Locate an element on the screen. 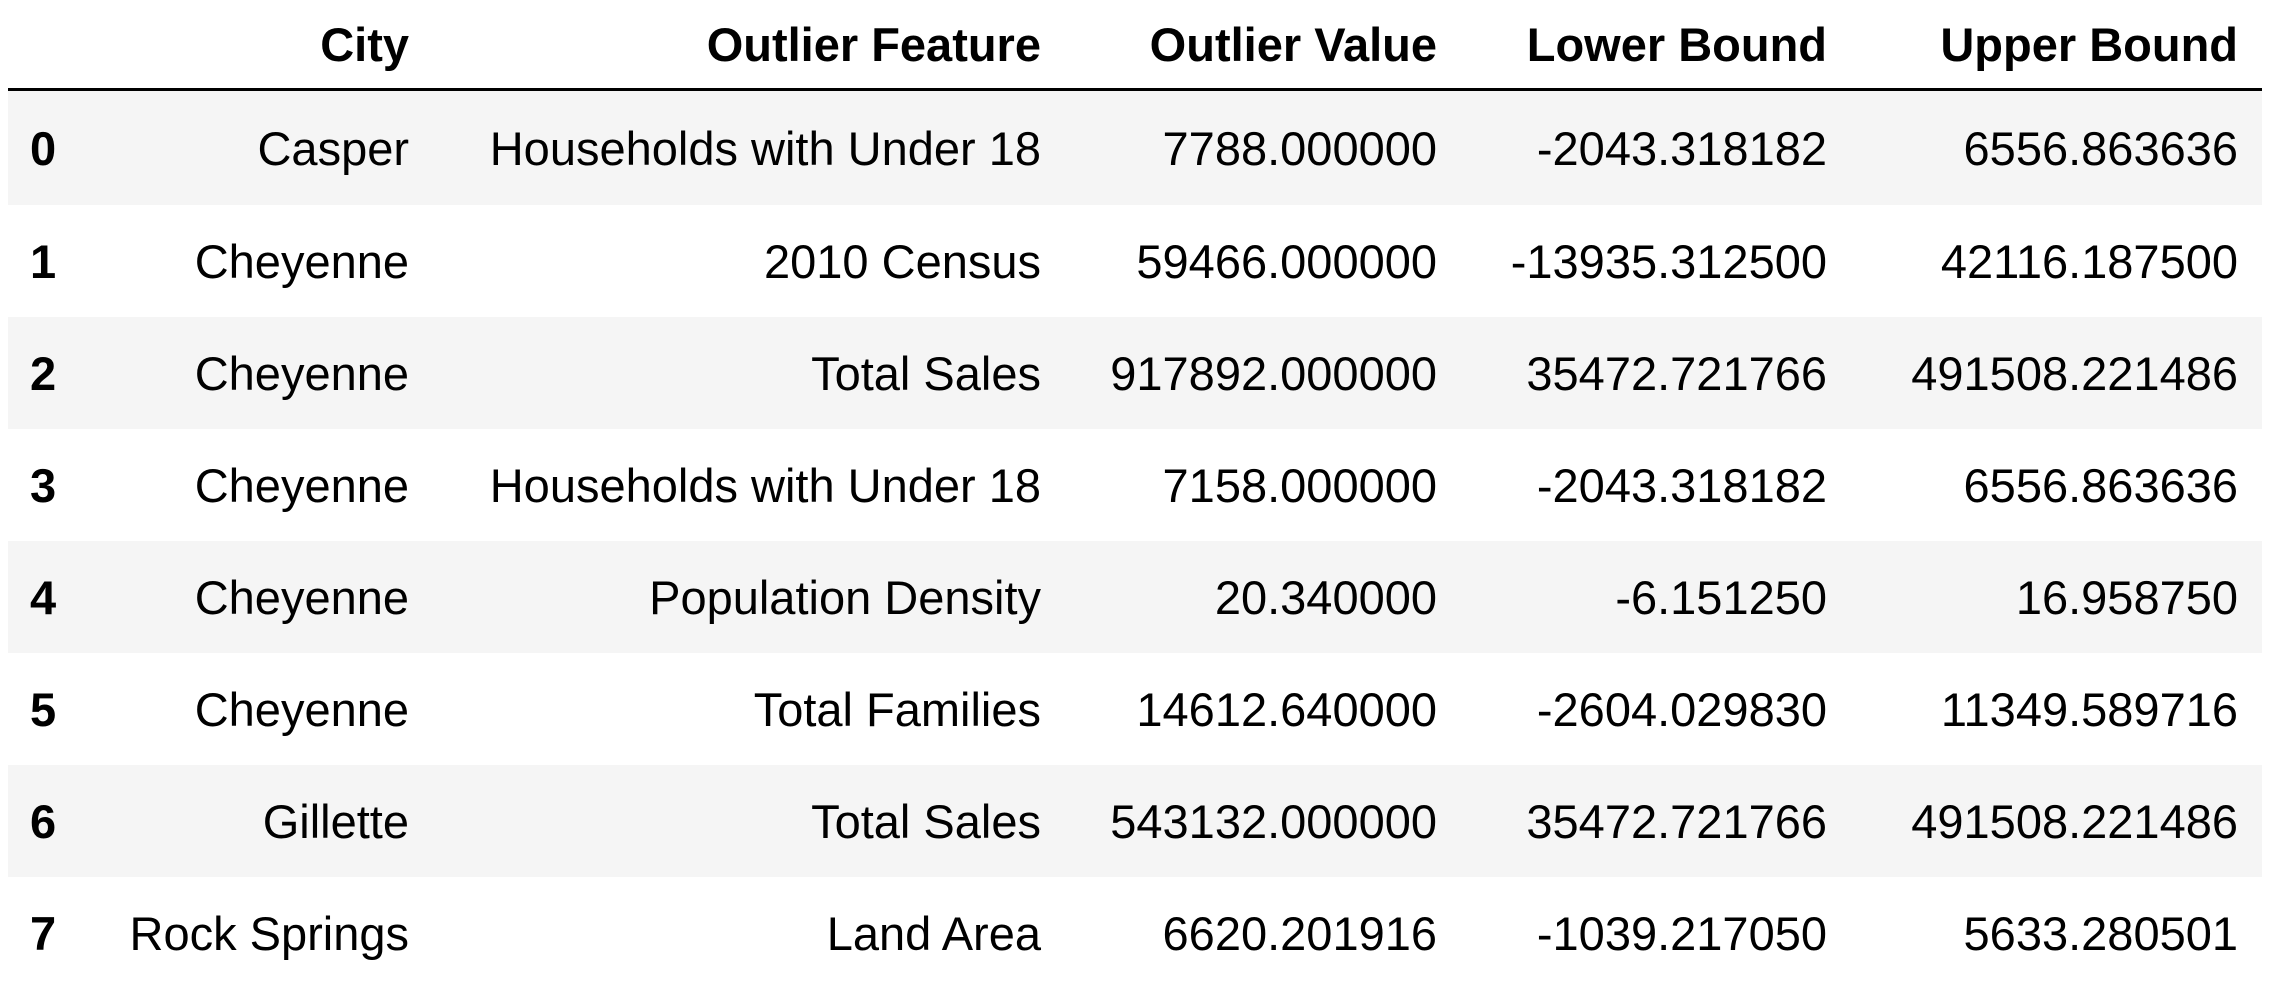 This screenshot has height=989, width=2270. cell-upper-bound: 5633.280501 is located at coordinates (2056, 933).